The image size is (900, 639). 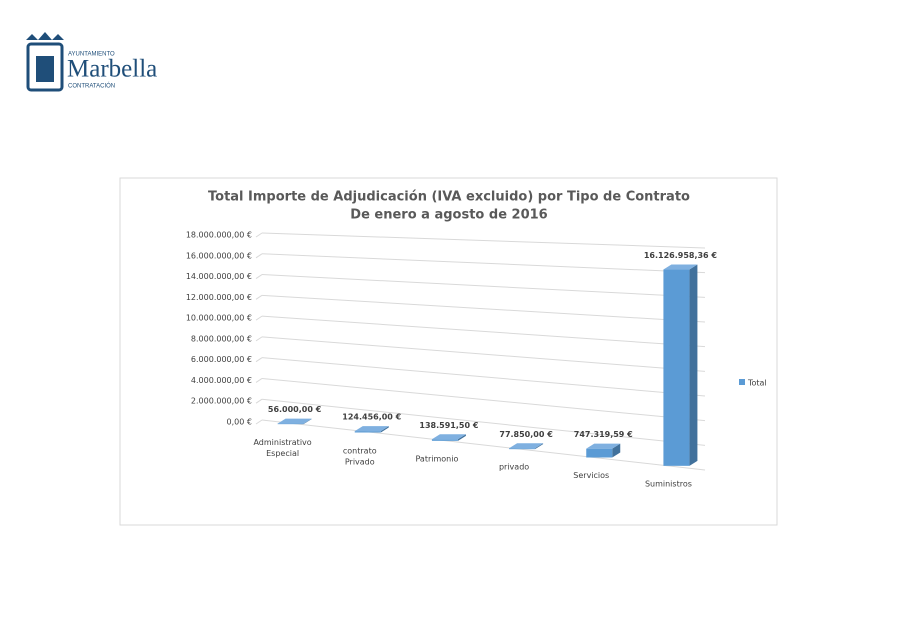 I want to click on y-tick-label: 0,00 €, so click(x=239, y=422).